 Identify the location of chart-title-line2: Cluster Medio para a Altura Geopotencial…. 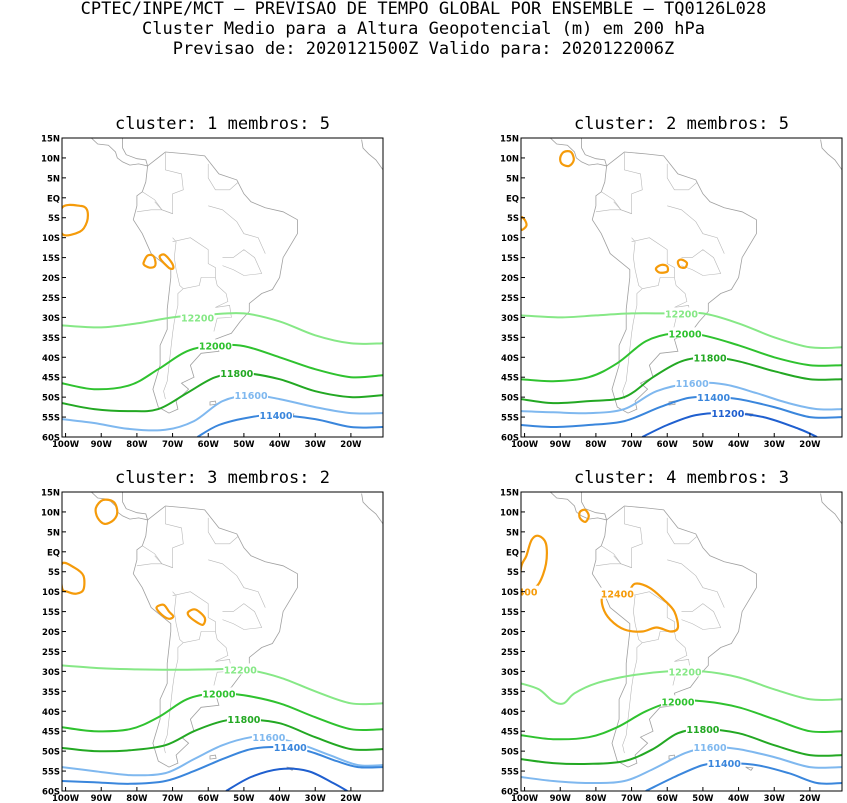
(423, 29).